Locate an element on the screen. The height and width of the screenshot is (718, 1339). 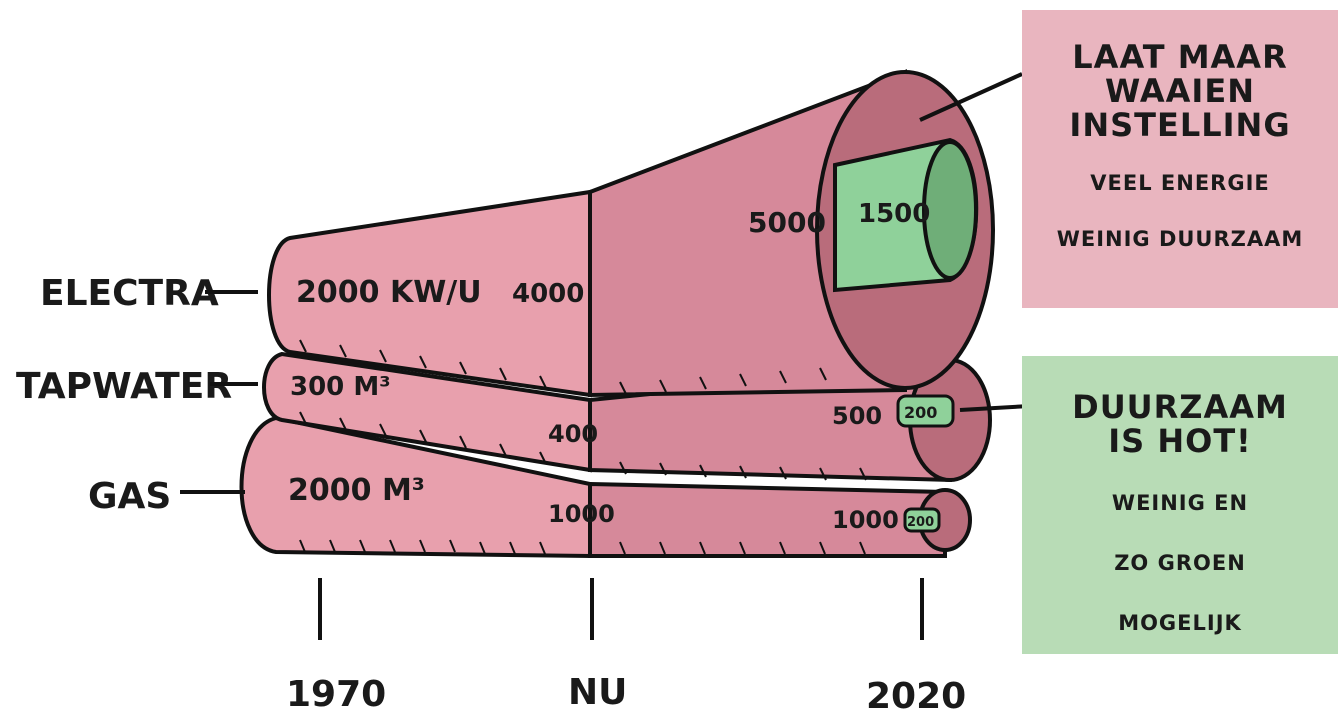
gas-2020-value: 1000 is located at coordinates (865, 520).